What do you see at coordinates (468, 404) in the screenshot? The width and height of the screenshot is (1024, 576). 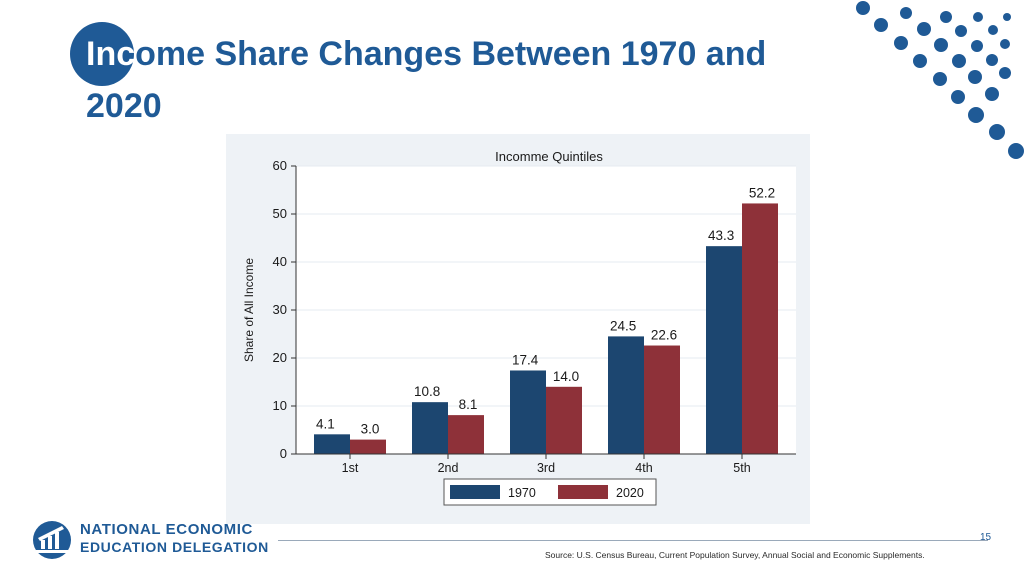 I see `data-label: 8.1` at bounding box center [468, 404].